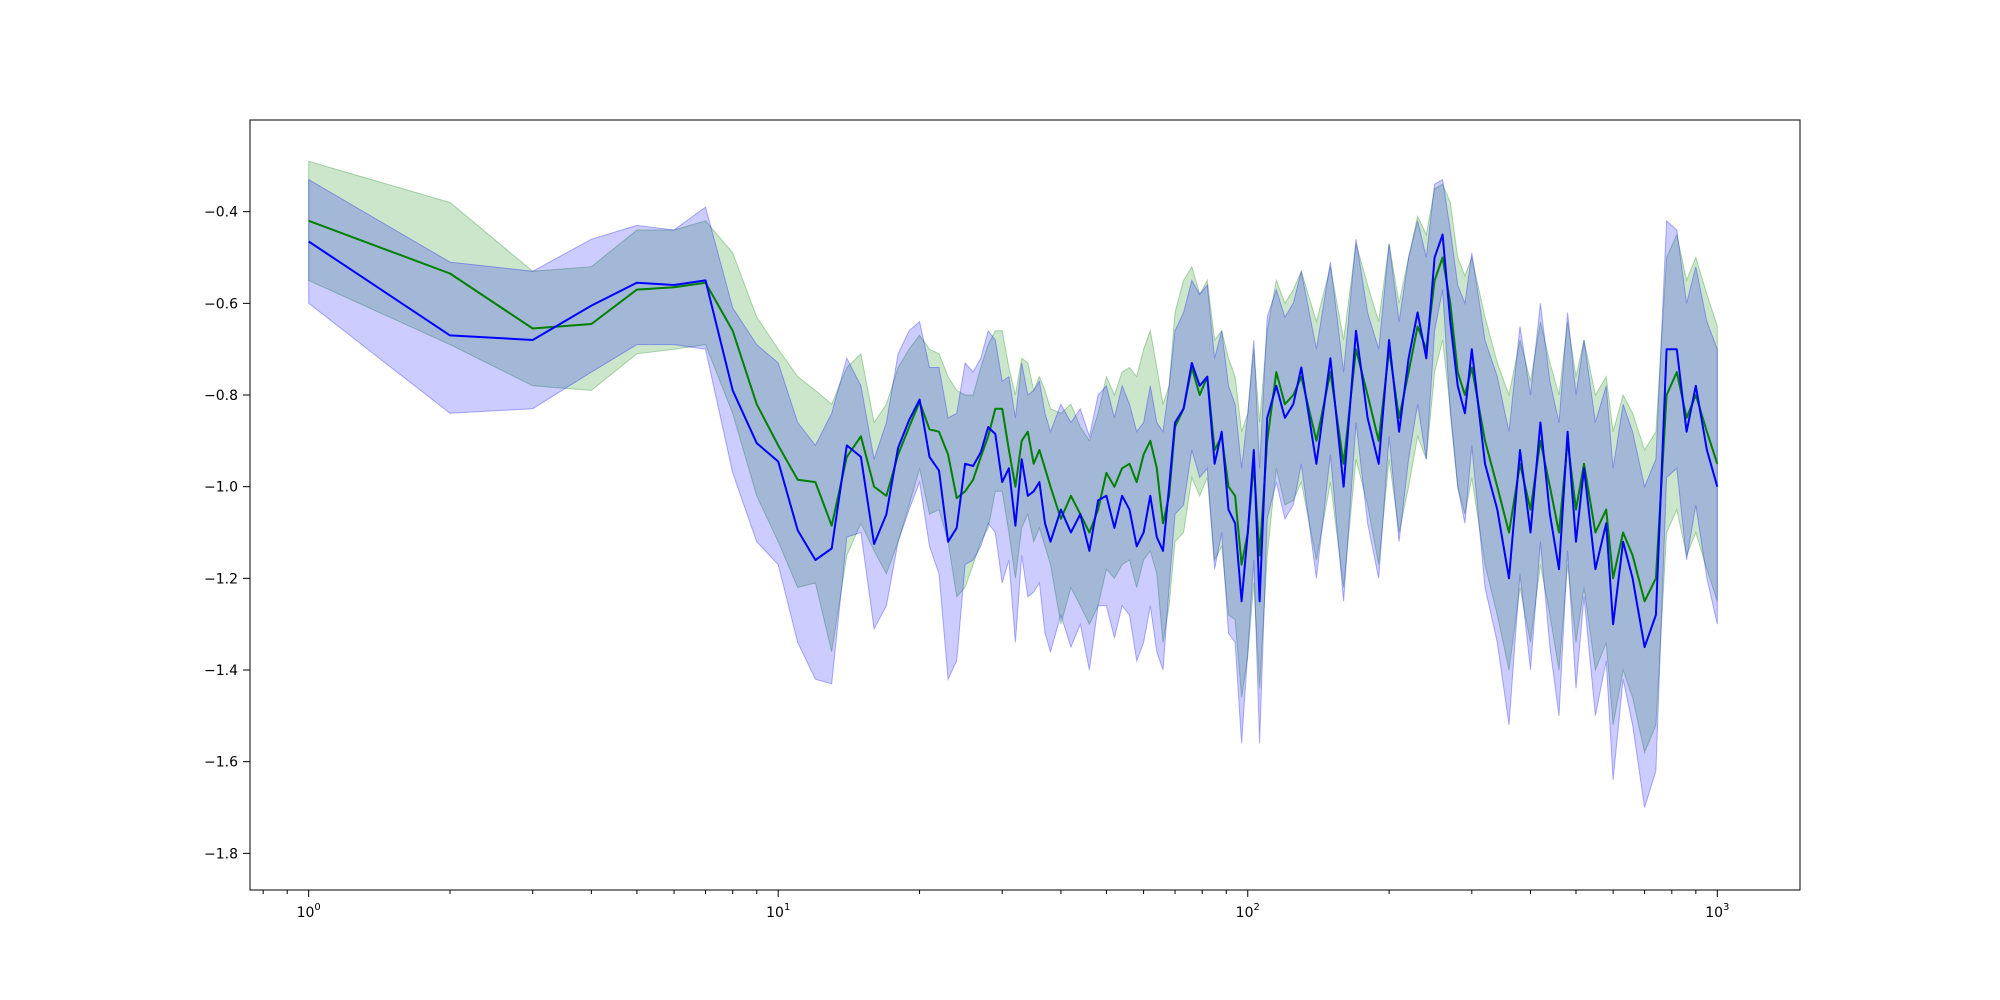 The image size is (2000, 1000). I want to click on y-tick-label: −0.8, so click(221, 396).